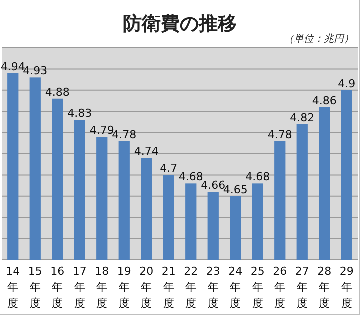 The image size is (360, 315). Describe the element at coordinates (80, 113) in the screenshot. I see `data-label: 4.83` at that location.